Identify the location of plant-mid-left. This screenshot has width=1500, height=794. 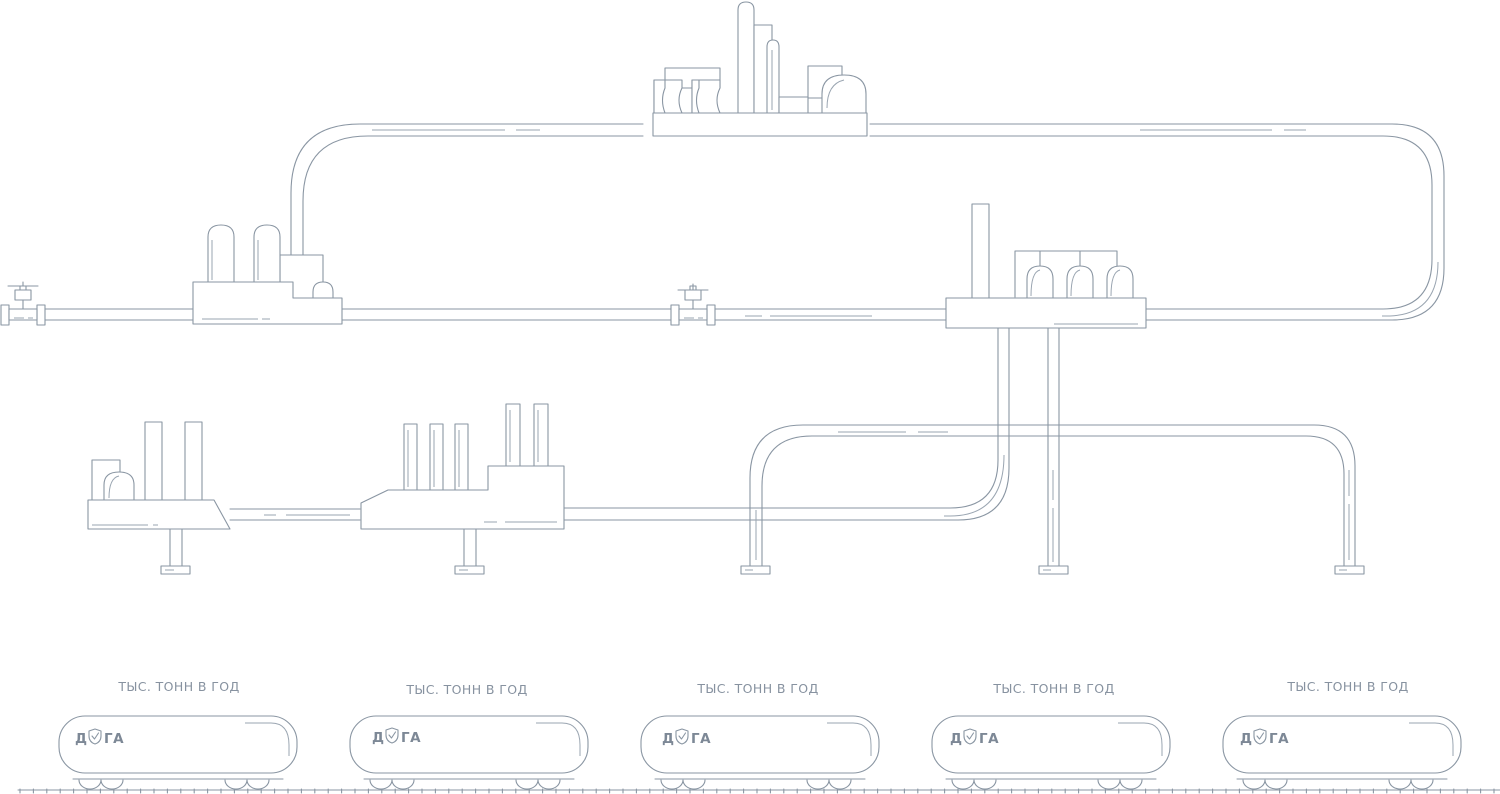
(267, 274).